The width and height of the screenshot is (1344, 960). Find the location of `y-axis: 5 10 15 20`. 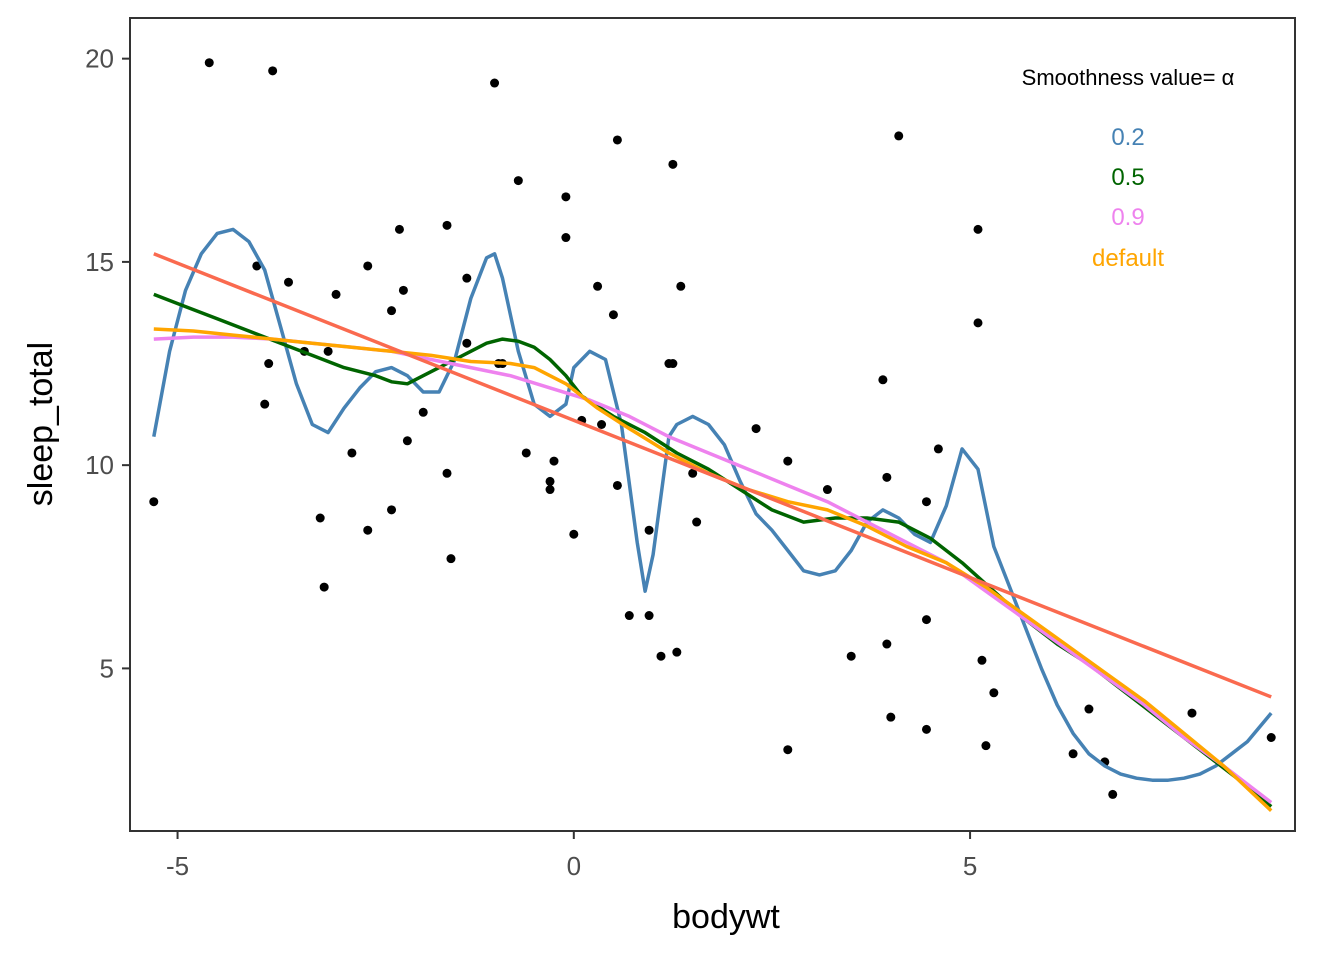

y-axis: 5 10 15 20 is located at coordinates (107, 363).